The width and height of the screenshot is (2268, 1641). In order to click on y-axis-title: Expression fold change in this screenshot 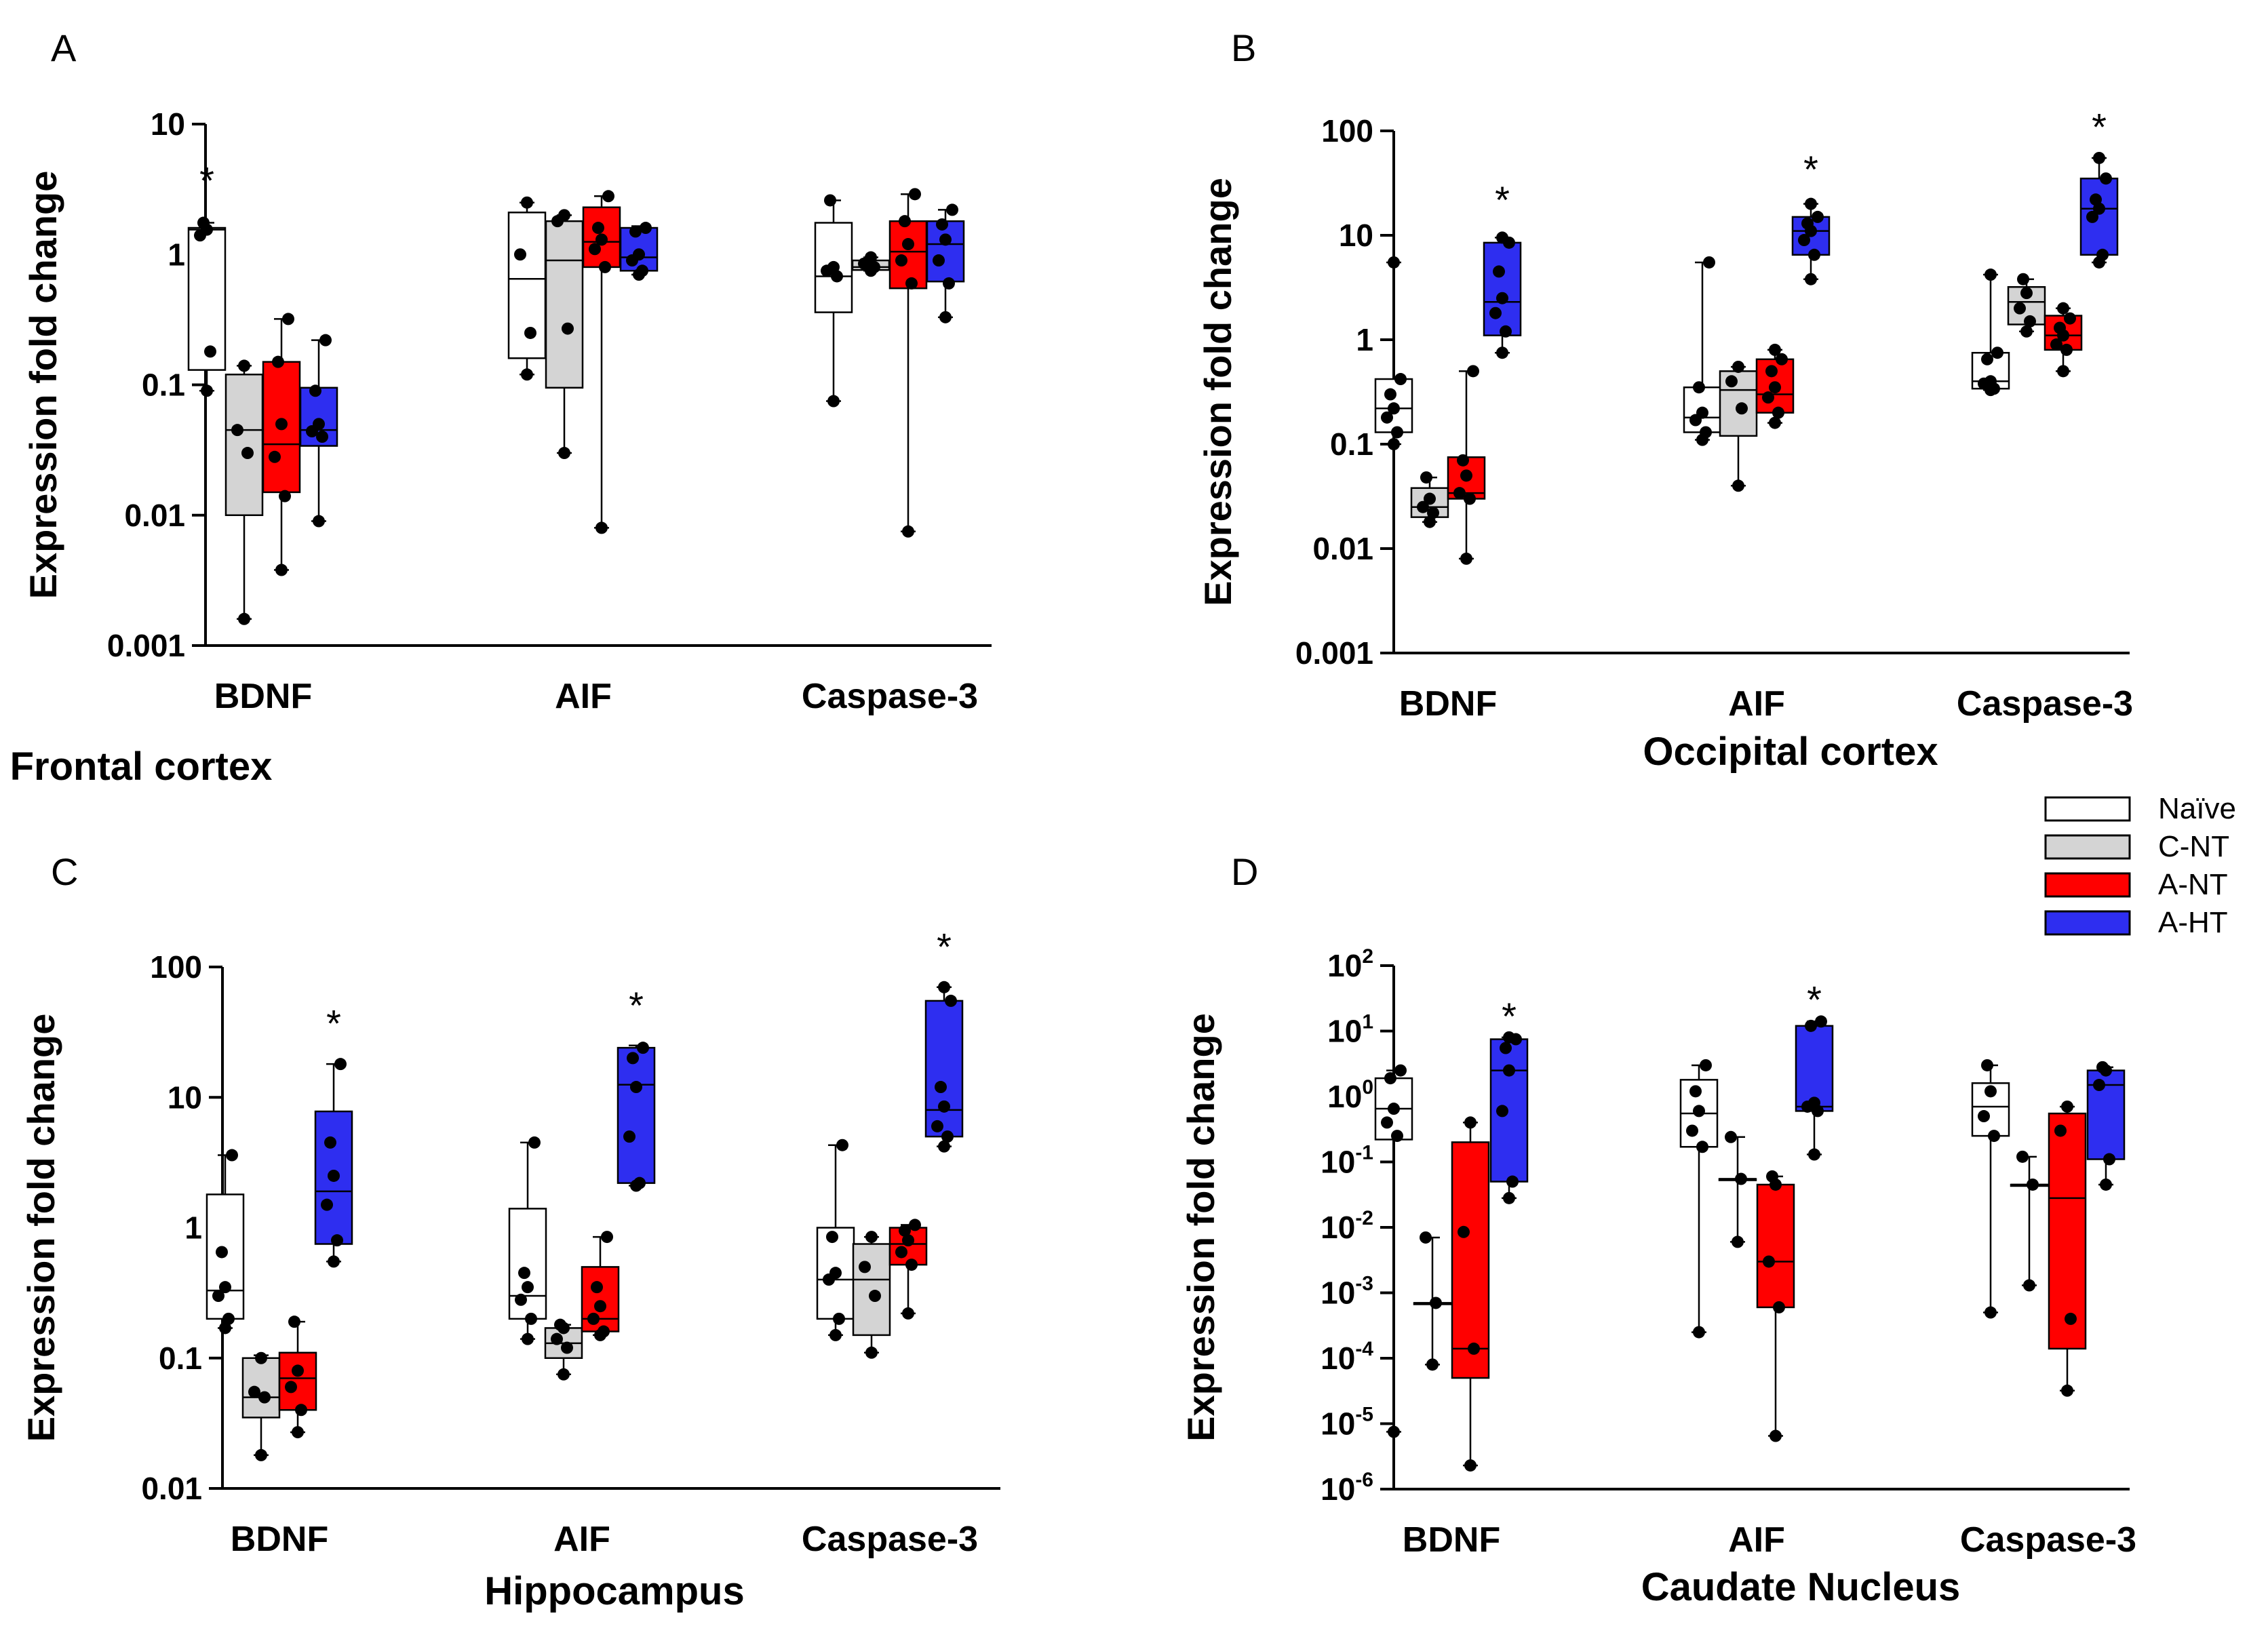, I will do `click(41, 1228)`.